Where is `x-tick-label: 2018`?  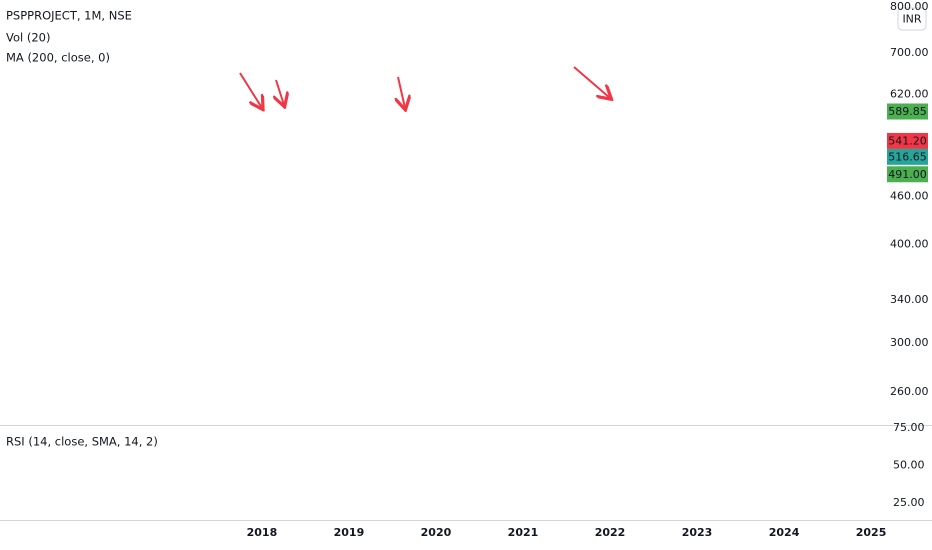 x-tick-label: 2018 is located at coordinates (262, 532).